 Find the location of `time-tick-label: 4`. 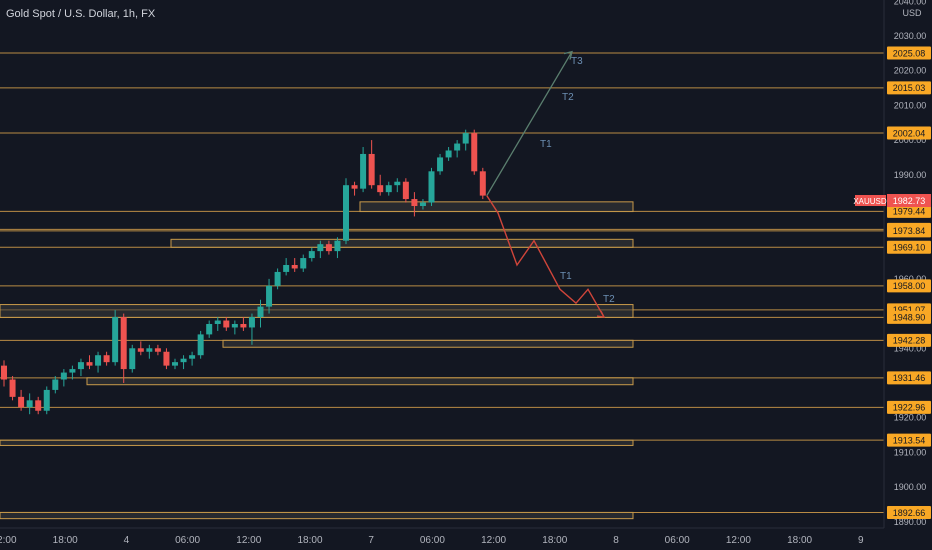

time-tick-label: 4 is located at coordinates (127, 540).